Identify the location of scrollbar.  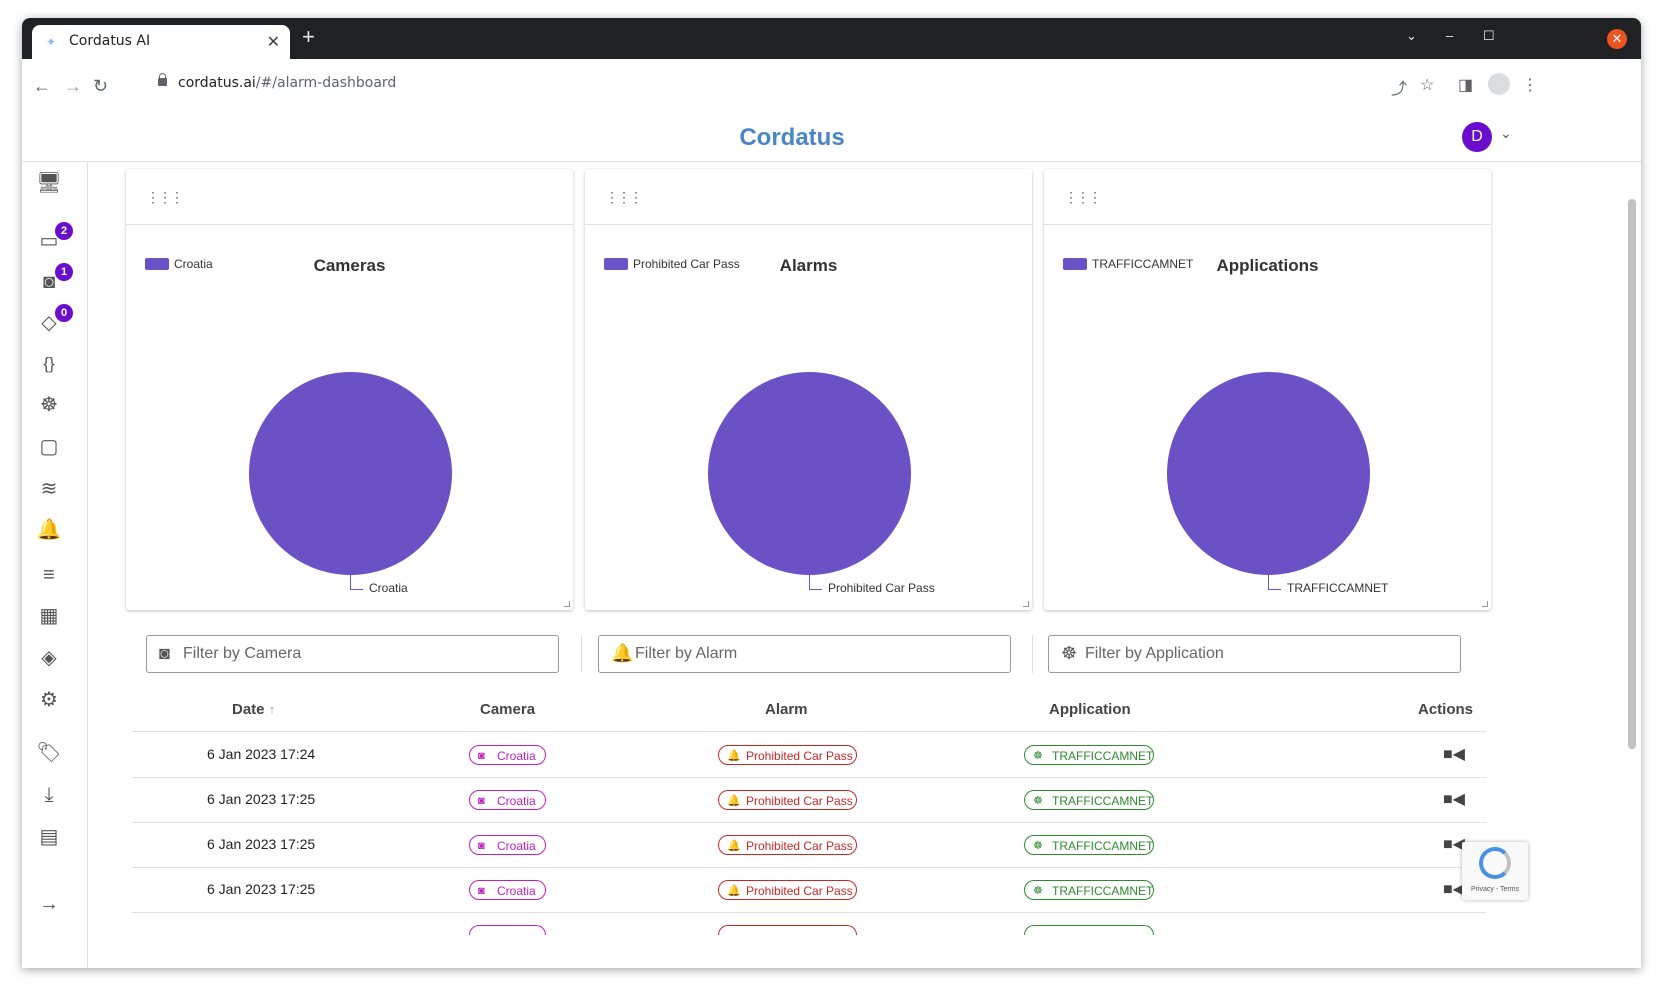
(1632, 564).